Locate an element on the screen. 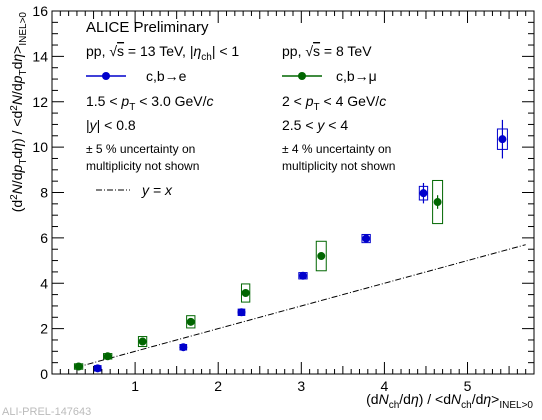  y-tick-labels: 0 2 4 6 8 10 12 14 16 is located at coordinates (40, 192).